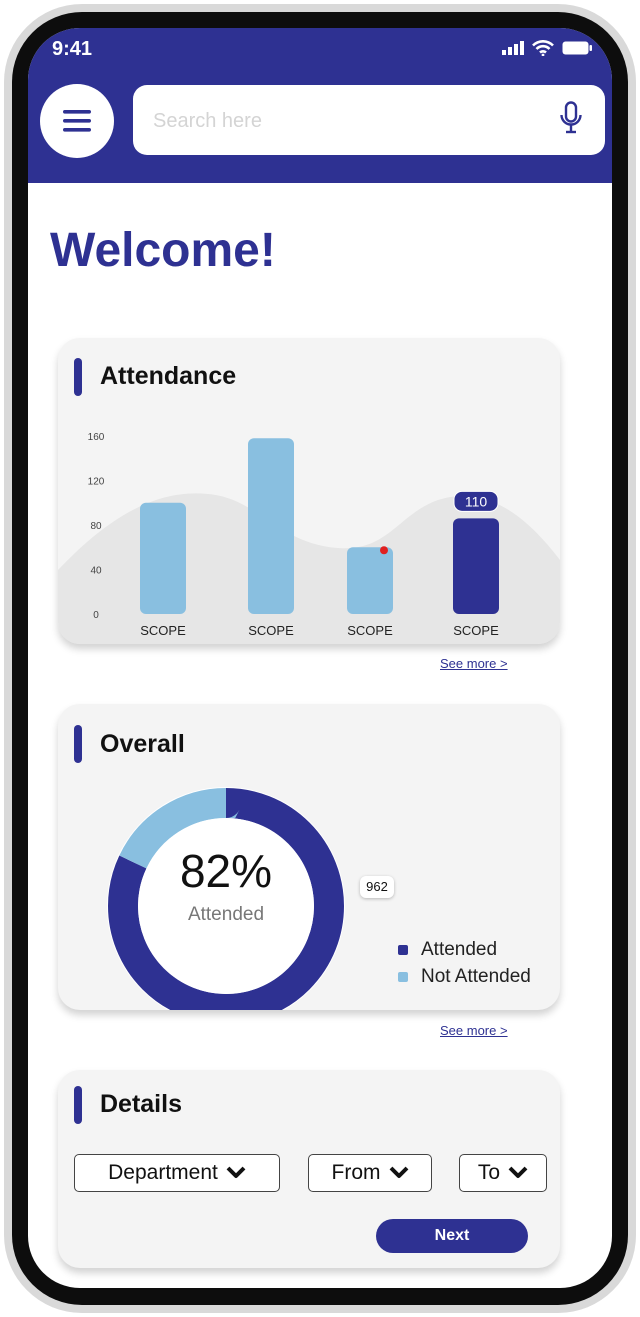 The height and width of the screenshot is (1317, 640). I want to click on signal-icon, so click(513, 48).